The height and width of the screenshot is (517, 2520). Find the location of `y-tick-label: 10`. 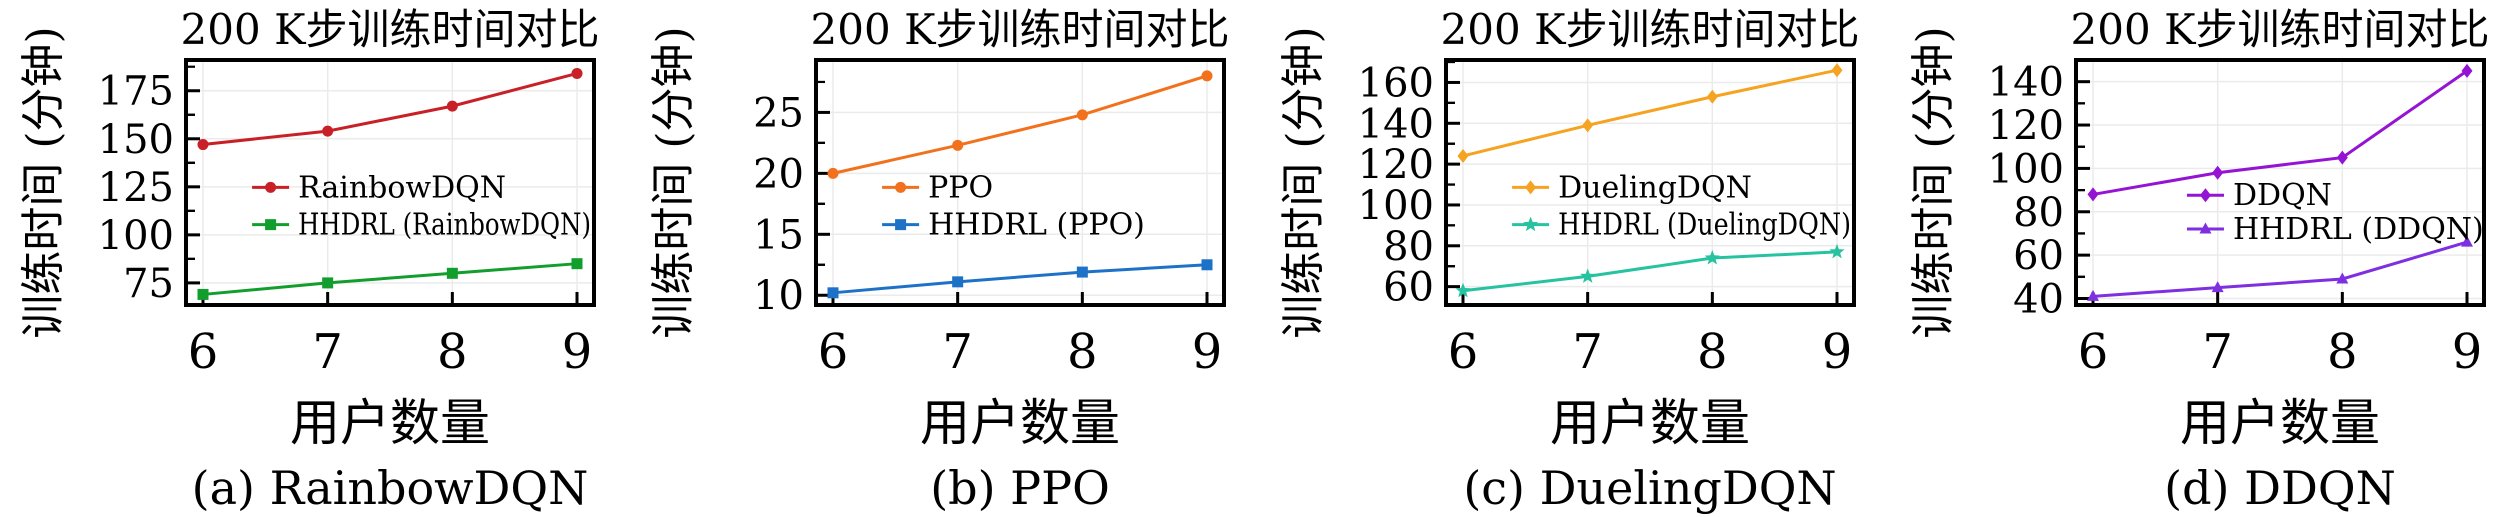

y-tick-label: 10 is located at coordinates (778, 296).